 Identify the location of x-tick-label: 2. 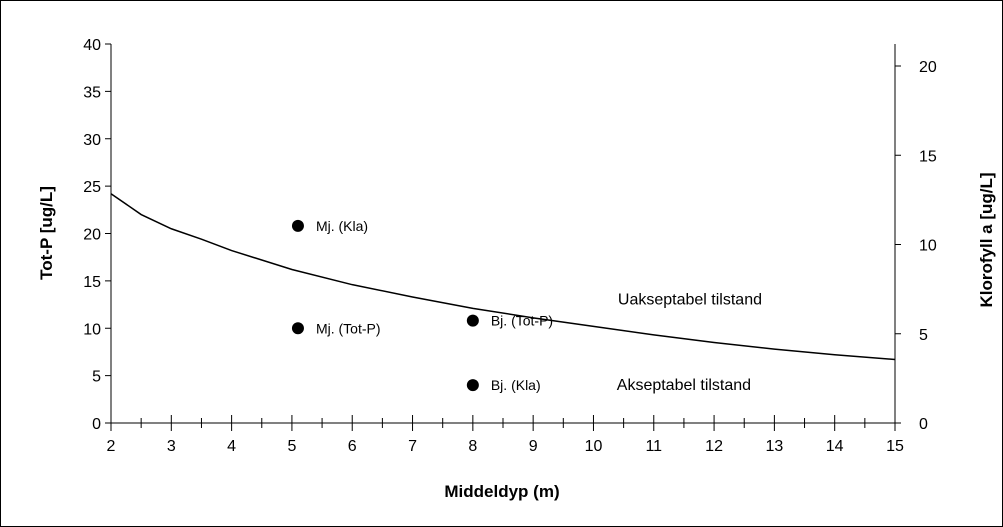
(111, 446).